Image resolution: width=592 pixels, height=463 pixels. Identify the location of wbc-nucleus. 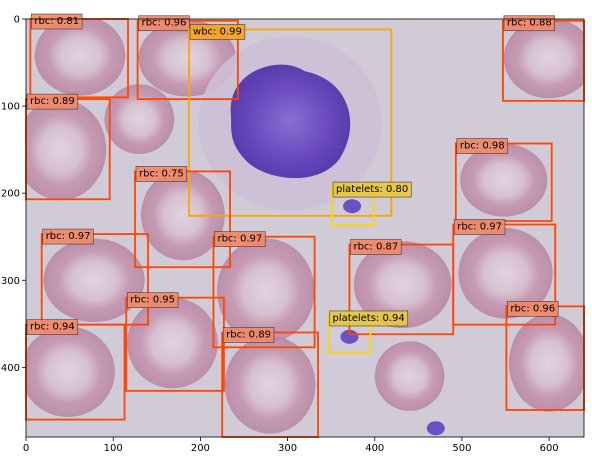
(290, 121).